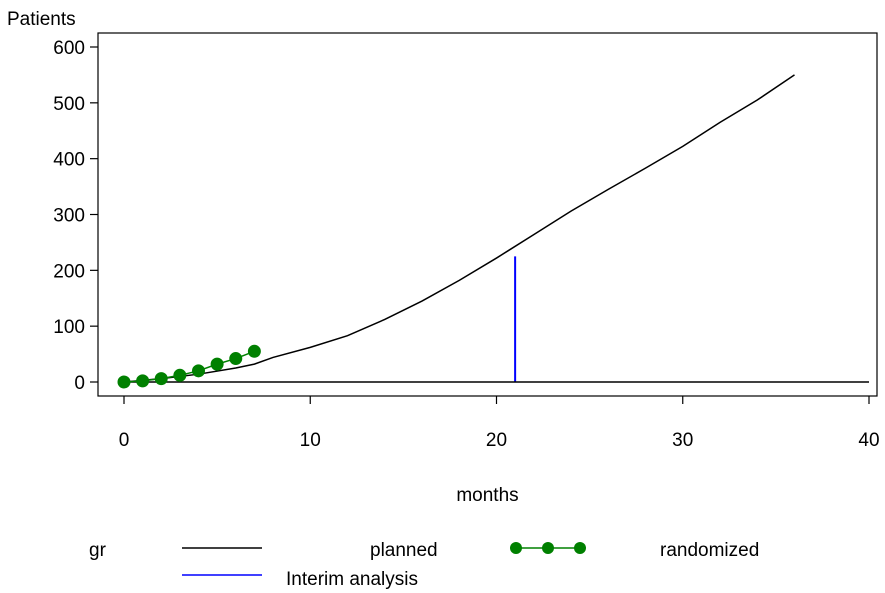 The image size is (885, 593). What do you see at coordinates (487, 495) in the screenshot?
I see `x-axis-title: months` at bounding box center [487, 495].